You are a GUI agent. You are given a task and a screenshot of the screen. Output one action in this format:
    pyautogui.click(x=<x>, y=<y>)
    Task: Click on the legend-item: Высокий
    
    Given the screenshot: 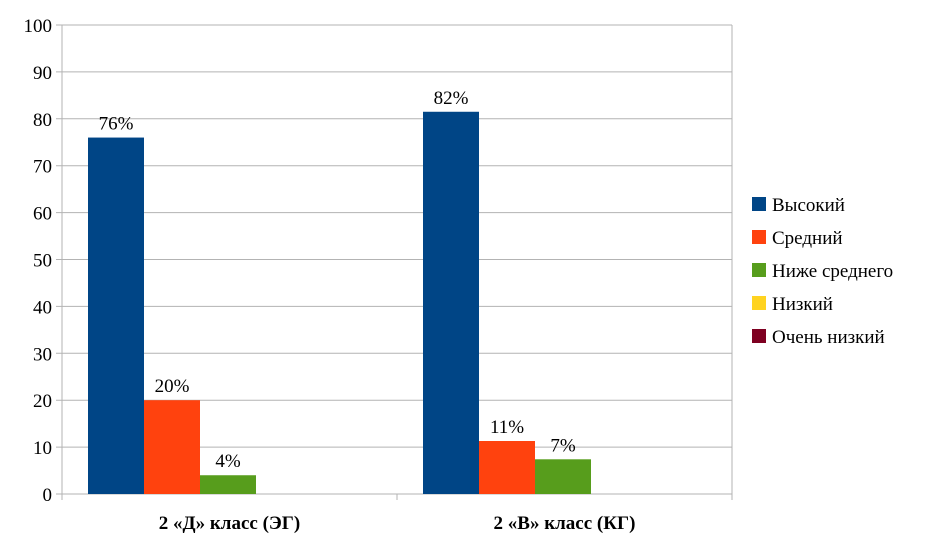 What is the action you would take?
    pyautogui.click(x=798, y=205)
    